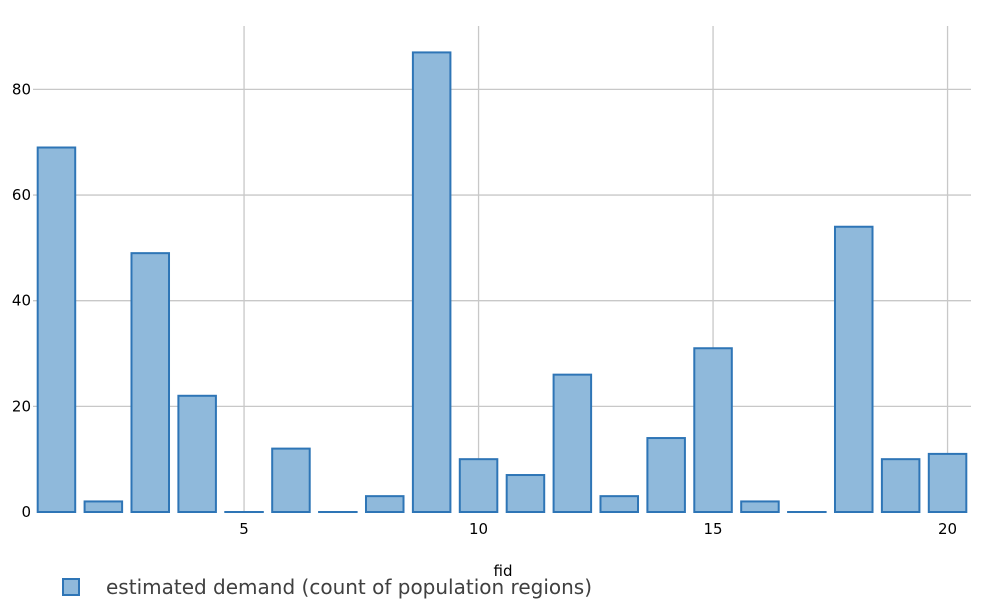 This screenshot has width=992, height=612. What do you see at coordinates (947, 529) in the screenshot?
I see `x-tick-label: 20` at bounding box center [947, 529].